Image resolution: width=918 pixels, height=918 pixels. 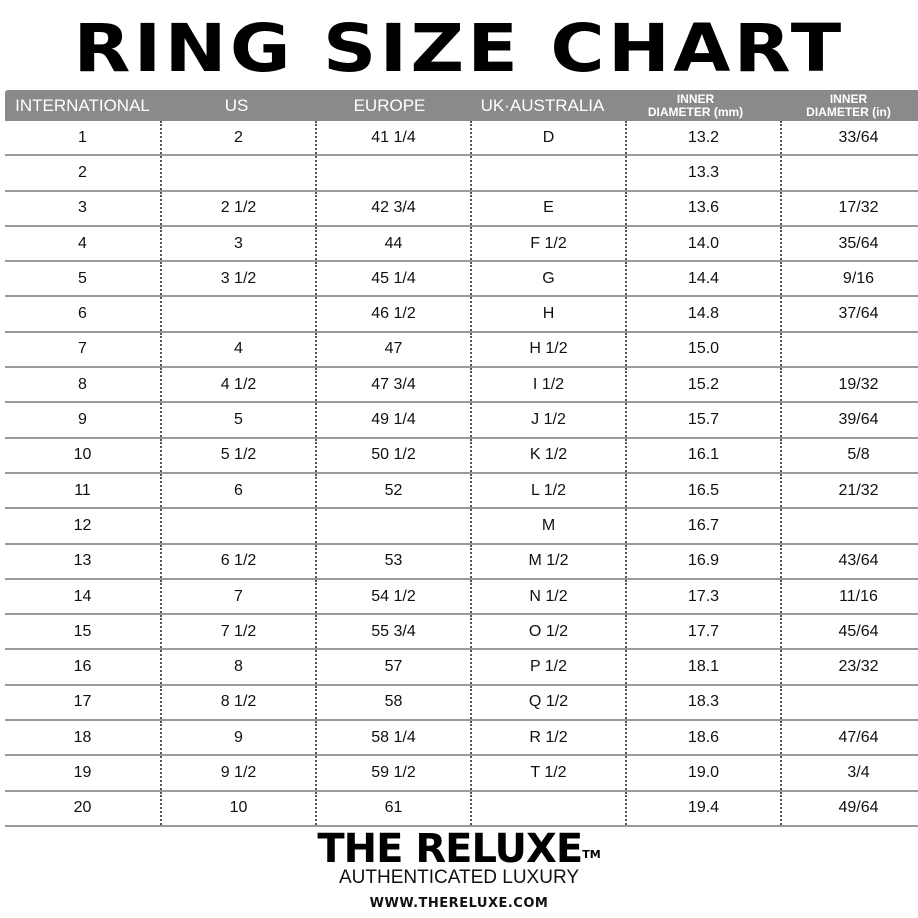 What do you see at coordinates (702, 561) in the screenshot?
I see `cell-inner-diameter-mm: 16.9` at bounding box center [702, 561].